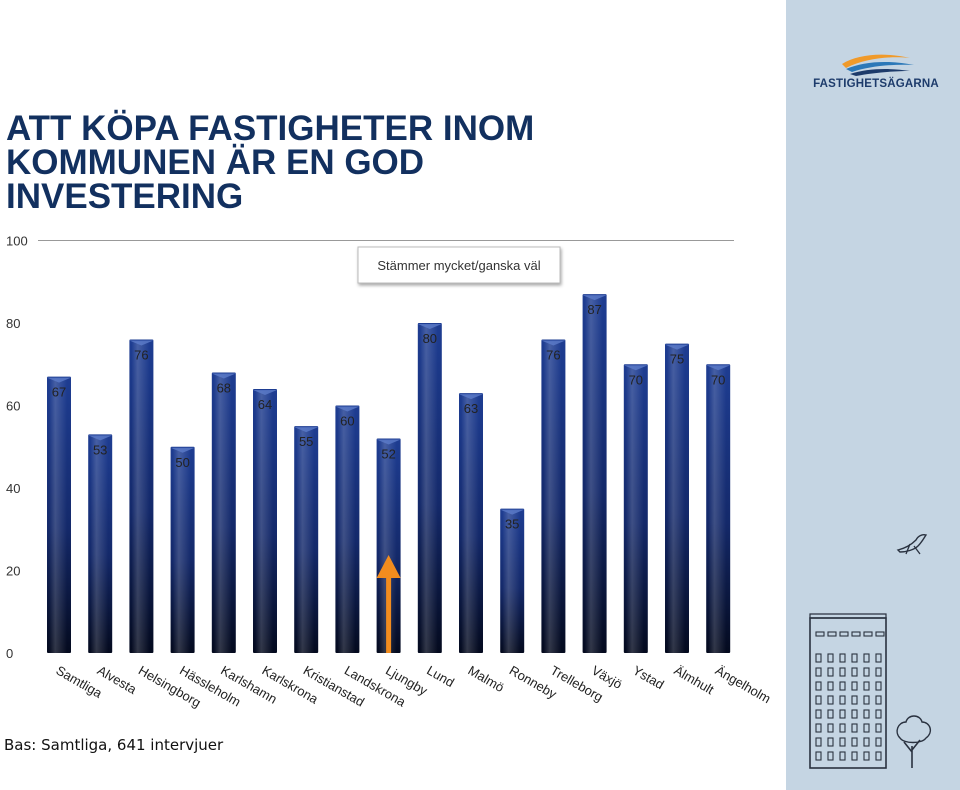 This screenshot has width=960, height=790. Describe the element at coordinates (9, 653) in the screenshot. I see `y-tick-label: 0` at that location.